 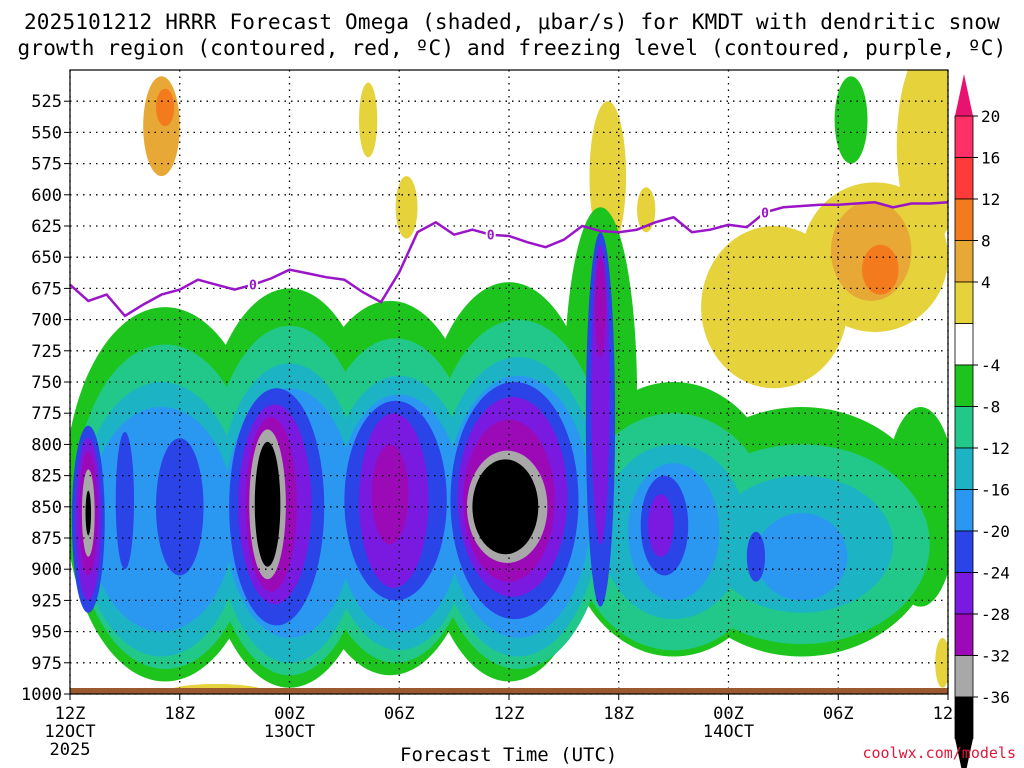 What do you see at coordinates (995, 614) in the screenshot?
I see `colorbar-label-11: -28` at bounding box center [995, 614].